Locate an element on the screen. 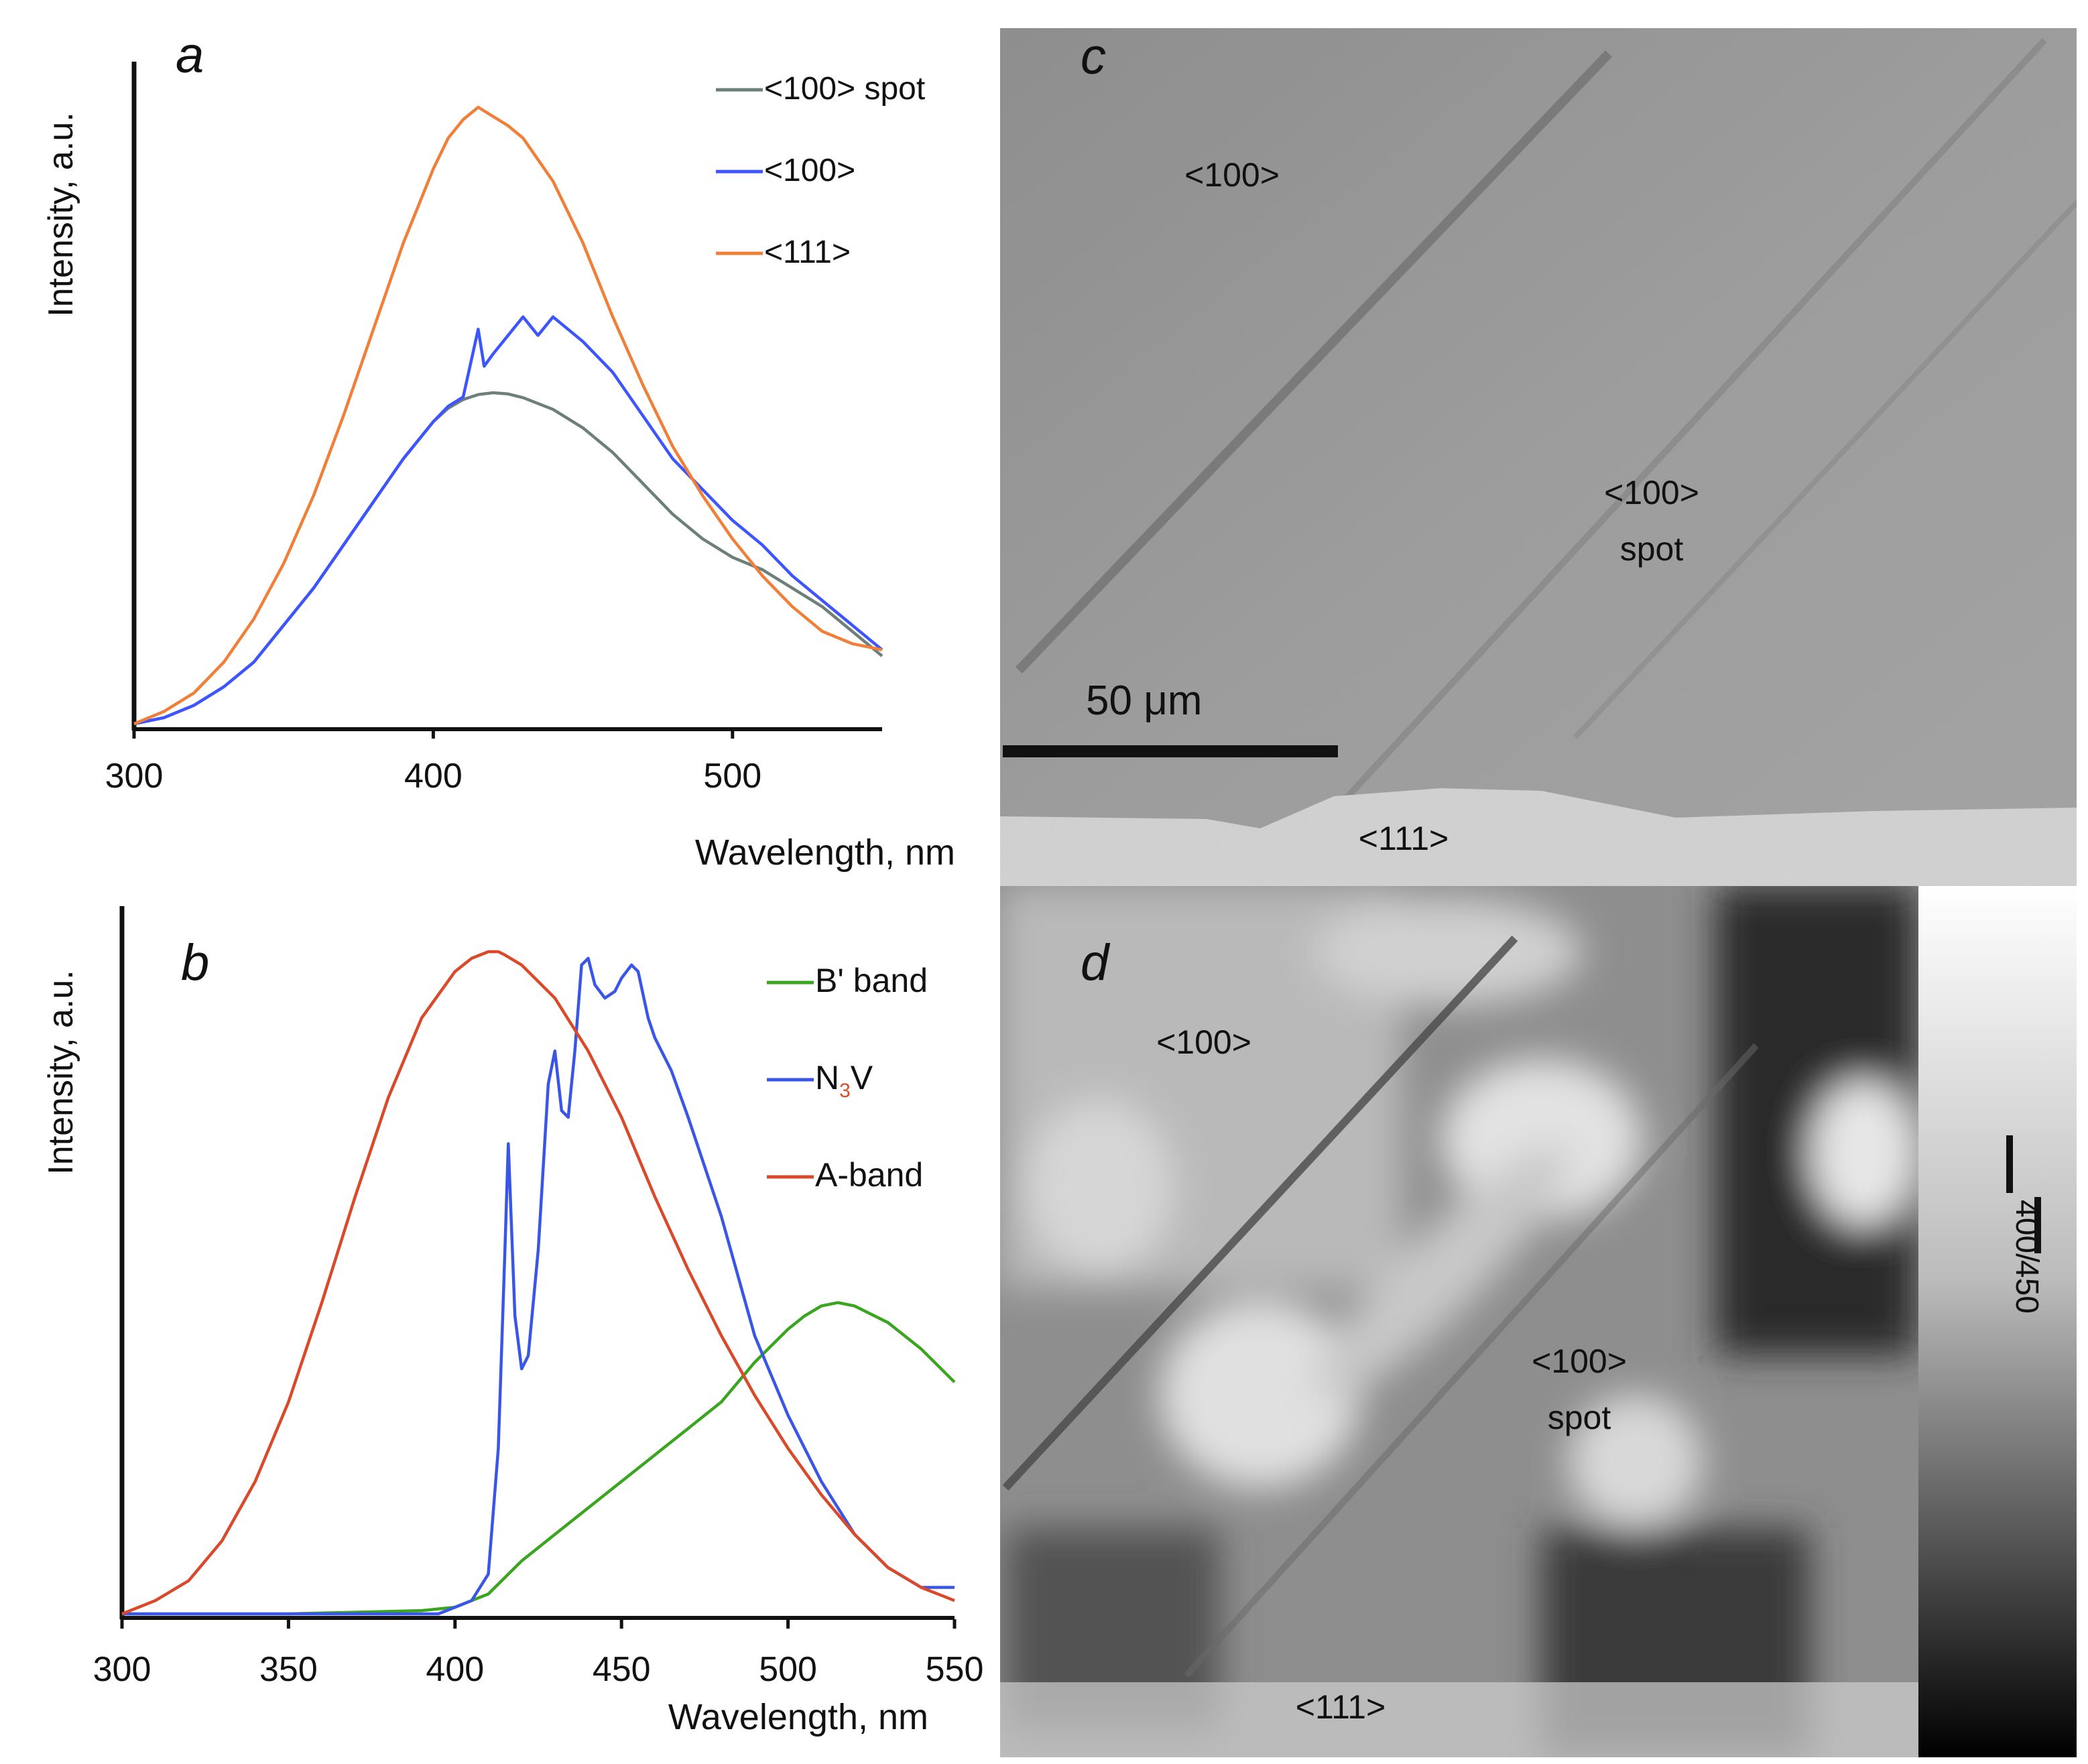  colorbar-label-450: 450 is located at coordinates (2026, 1287).